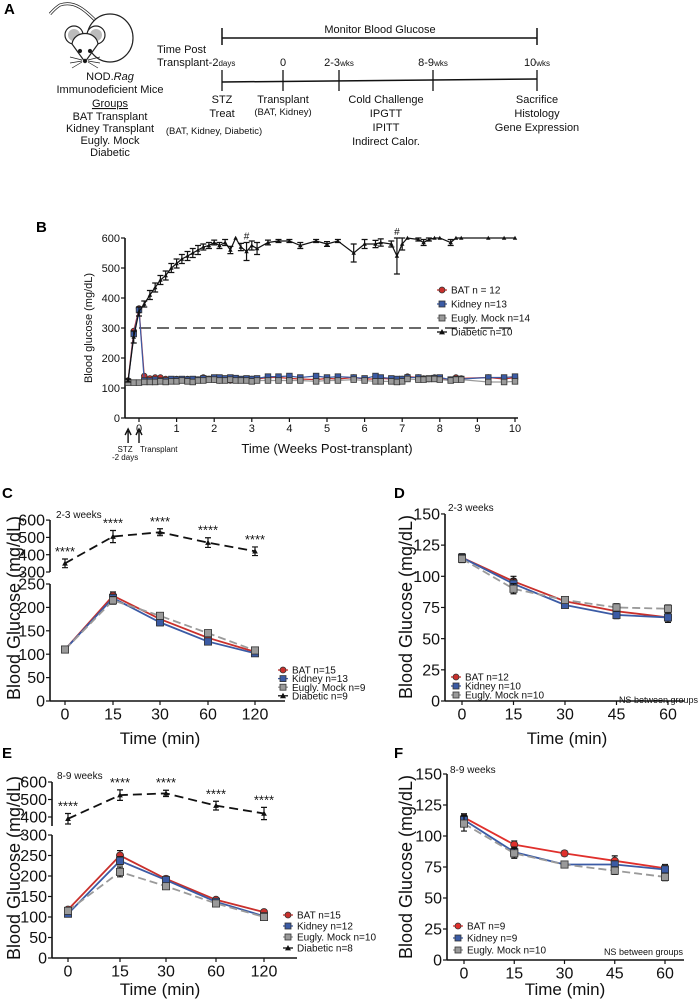 The height and width of the screenshot is (999, 700). What do you see at coordinates (65, 714) in the screenshot?
I see `x-tick-label: 0` at bounding box center [65, 714].